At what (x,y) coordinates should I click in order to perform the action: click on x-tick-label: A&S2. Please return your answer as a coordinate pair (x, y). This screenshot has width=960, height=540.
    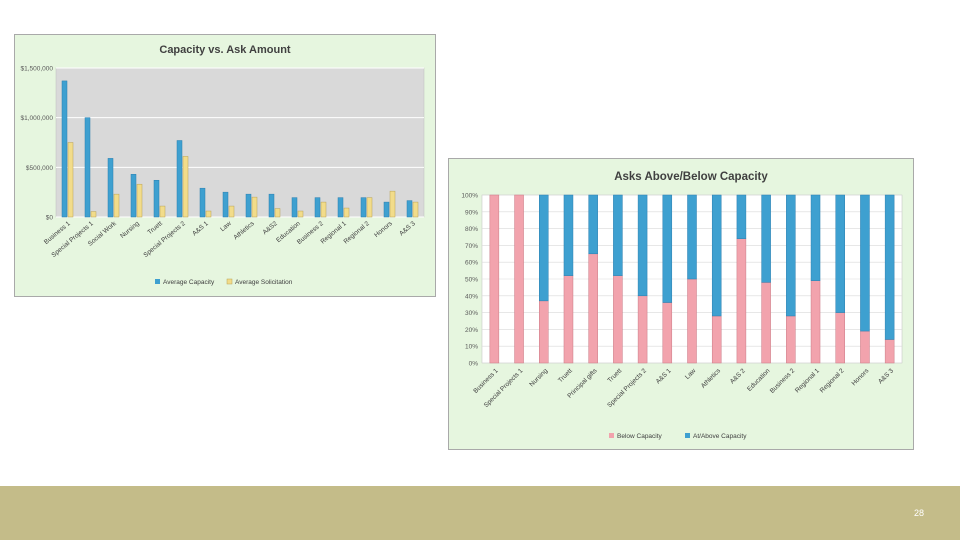
    Looking at the image, I should click on (271, 228).